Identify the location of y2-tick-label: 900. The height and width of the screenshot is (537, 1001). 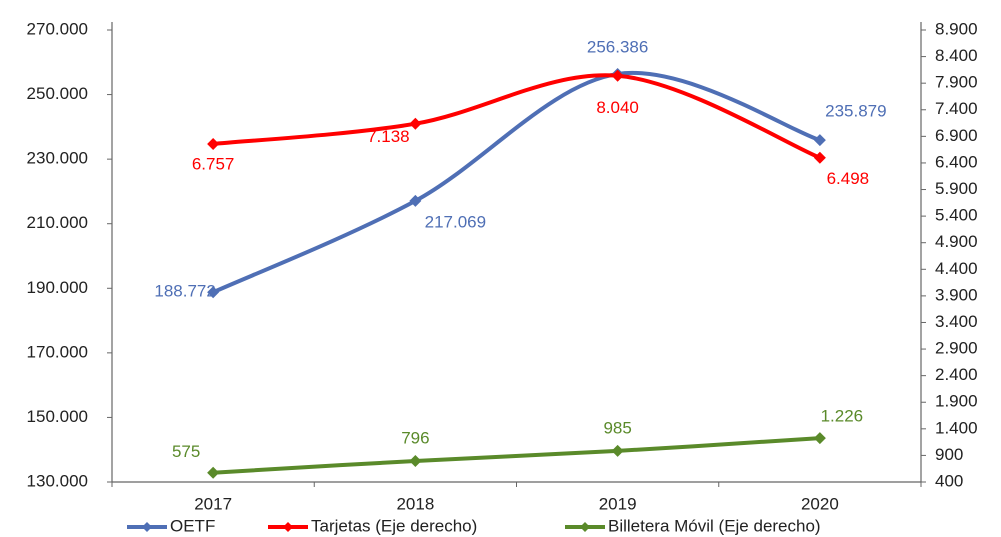
(949, 454).